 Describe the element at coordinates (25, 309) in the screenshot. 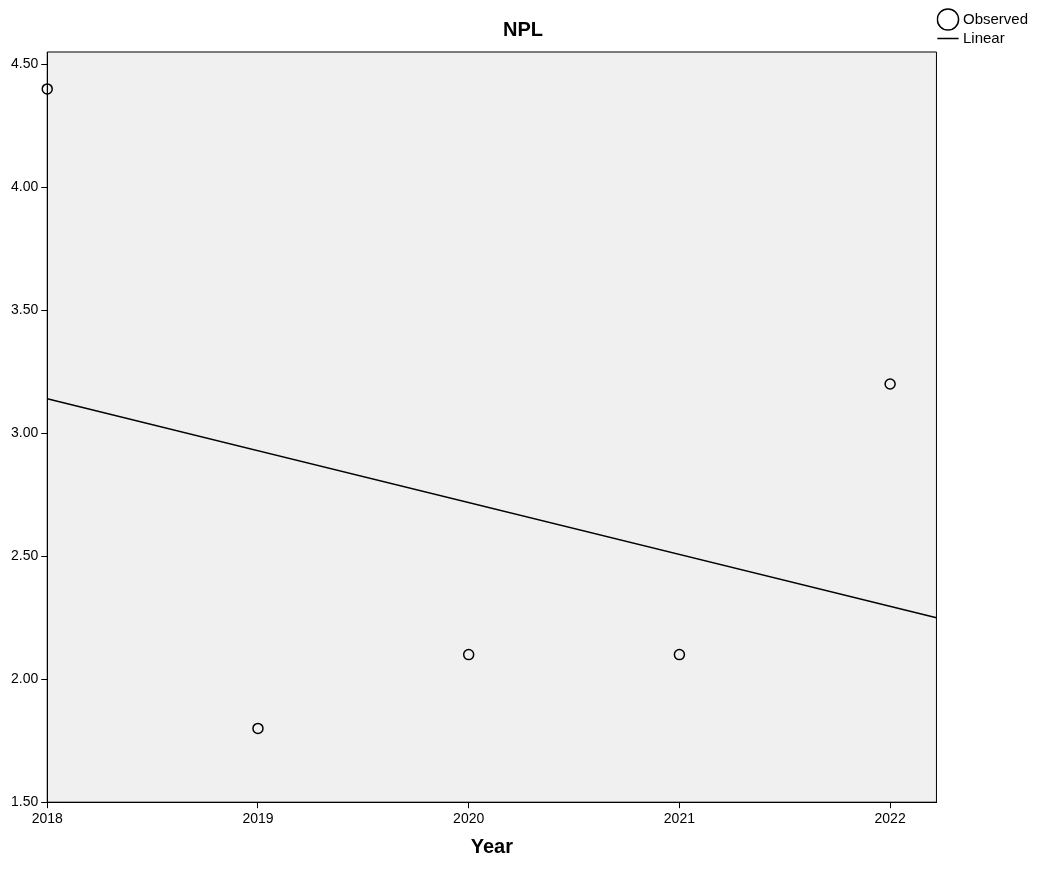

I see `y-tick-label: 3.50` at that location.